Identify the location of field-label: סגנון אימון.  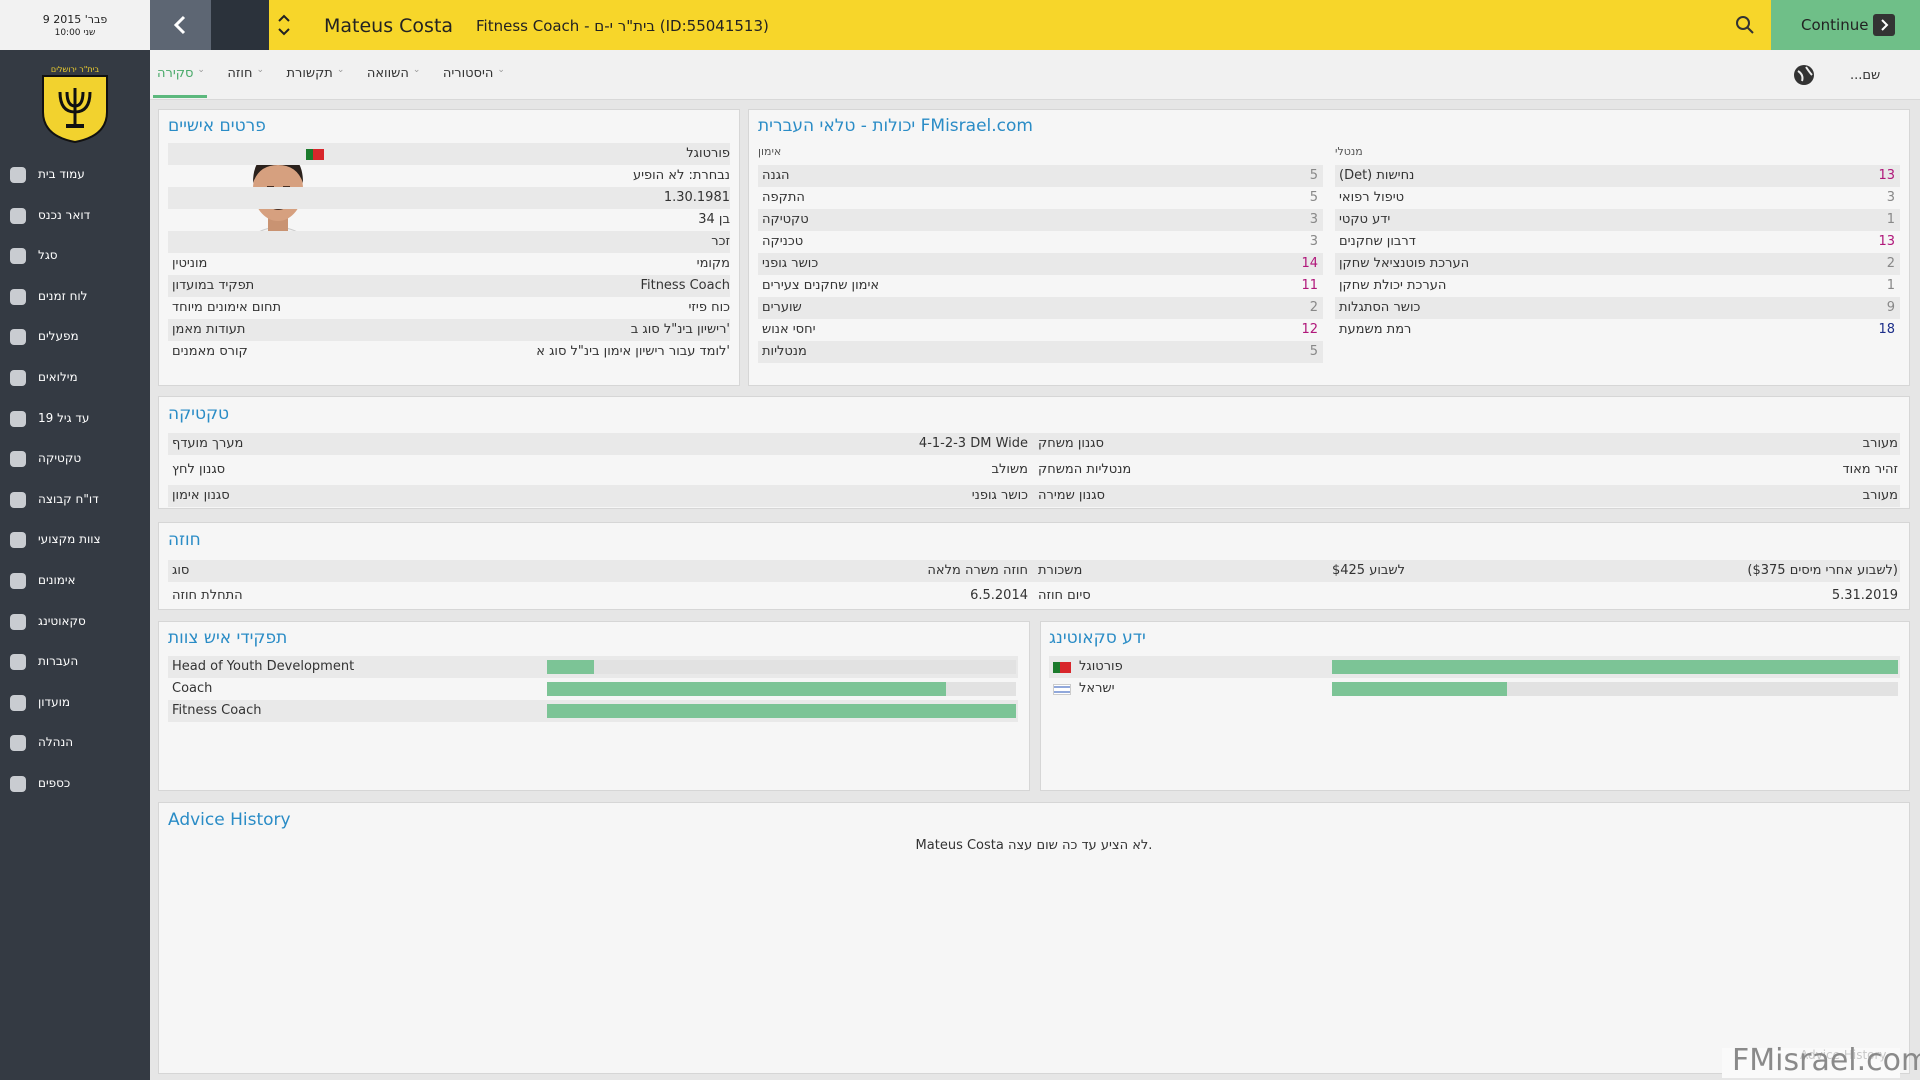
(201, 495).